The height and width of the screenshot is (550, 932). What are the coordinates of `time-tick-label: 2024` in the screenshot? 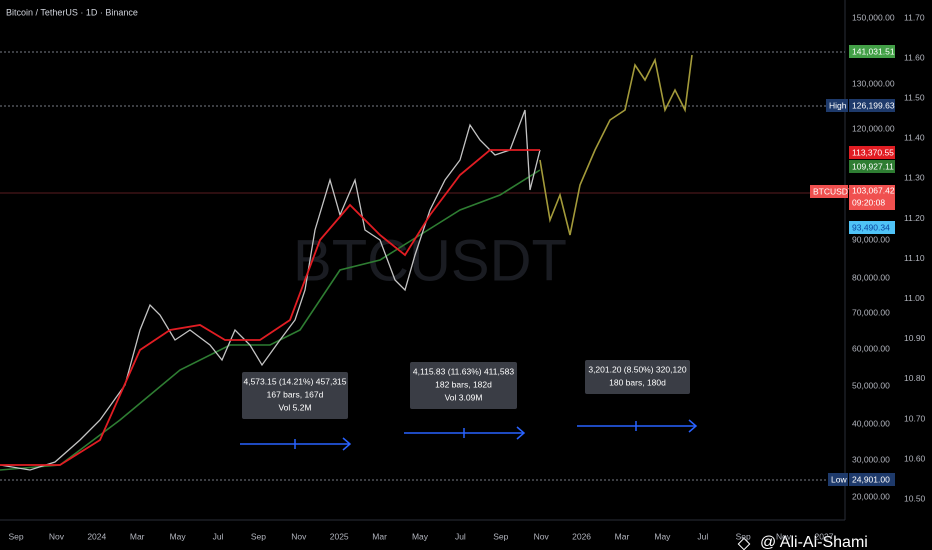 It's located at (96, 536).